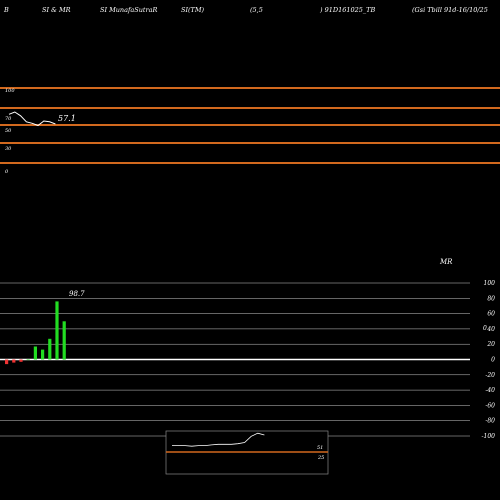  What do you see at coordinates (10, 91) in the screenshot?
I see `rsi-tick-100: 100` at bounding box center [10, 91].